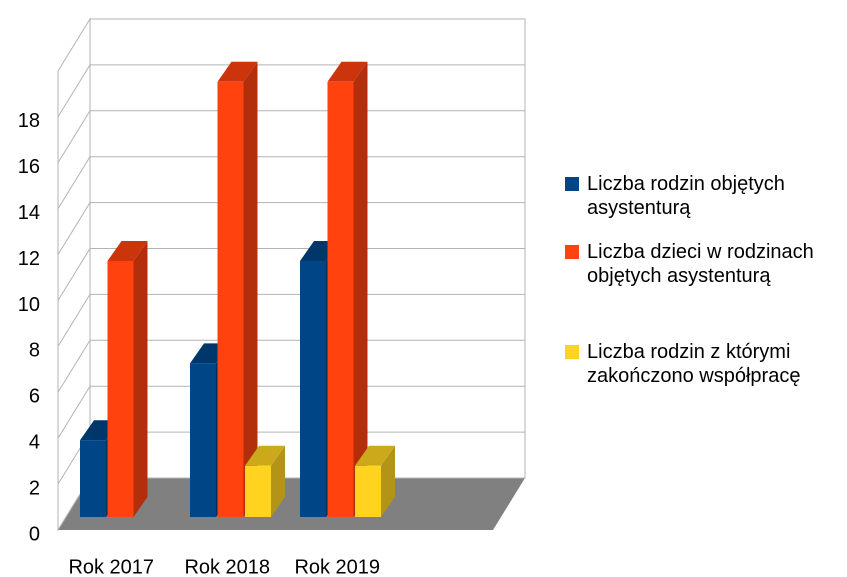 The width and height of the screenshot is (847, 577). Describe the element at coordinates (34, 534) in the screenshot. I see `y-tick-label: 0` at that location.